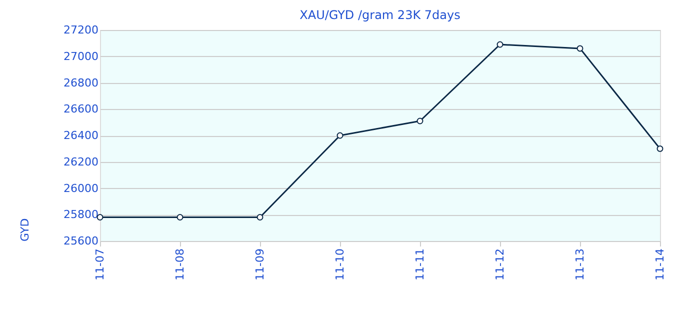 This screenshot has height=320, width=680. What do you see at coordinates (81, 215) in the screenshot?
I see `y-tick-label: 25800` at bounding box center [81, 215].